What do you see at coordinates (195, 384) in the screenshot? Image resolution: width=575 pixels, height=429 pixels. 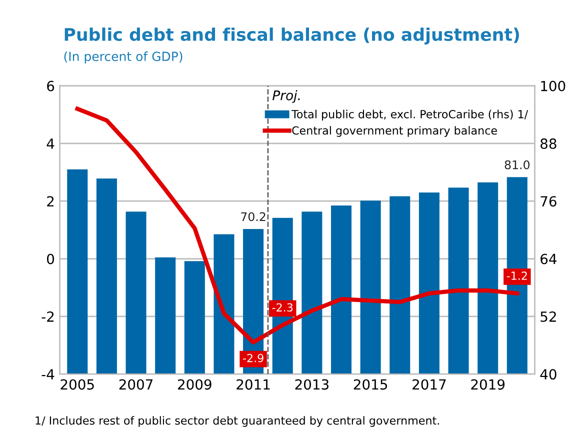 I see `x-tick-label: 2009` at bounding box center [195, 384].